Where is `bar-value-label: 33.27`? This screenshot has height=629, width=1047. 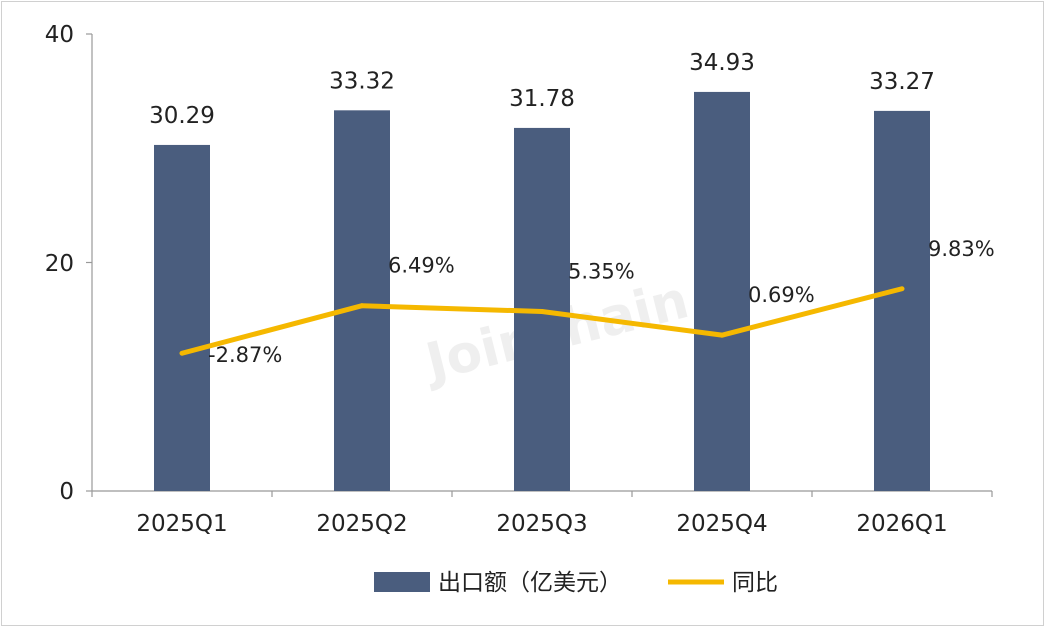
bar-value-label: 33.27 is located at coordinates (902, 82).